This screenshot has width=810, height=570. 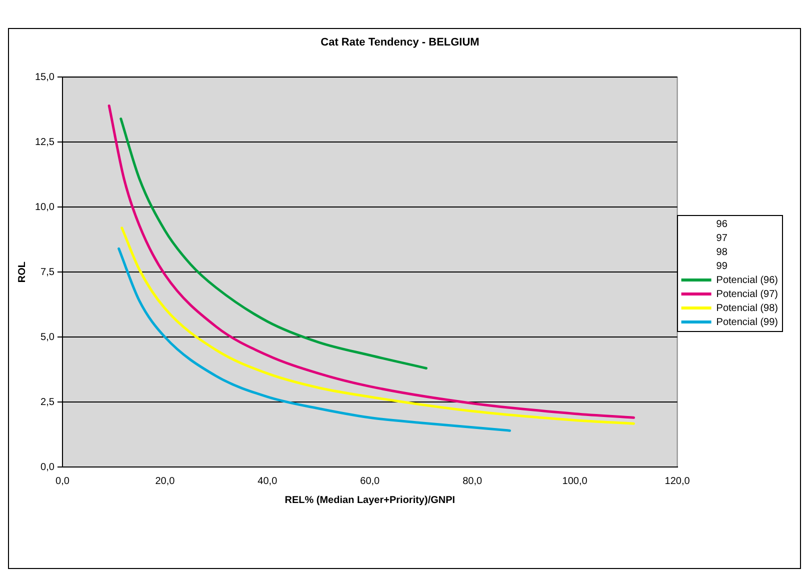 I want to click on legend-label: Potencial (98), so click(x=747, y=308).